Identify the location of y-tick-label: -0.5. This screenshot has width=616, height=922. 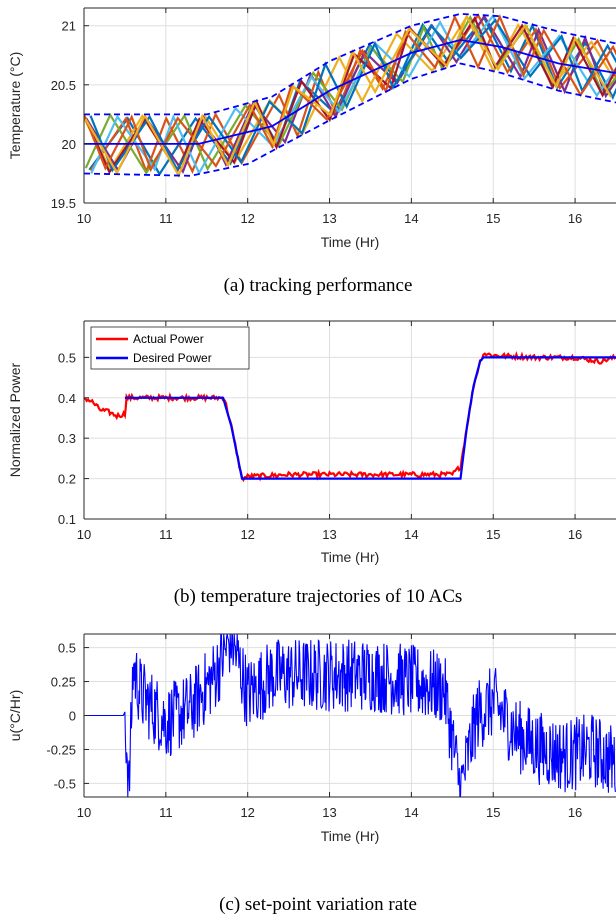
(65, 783).